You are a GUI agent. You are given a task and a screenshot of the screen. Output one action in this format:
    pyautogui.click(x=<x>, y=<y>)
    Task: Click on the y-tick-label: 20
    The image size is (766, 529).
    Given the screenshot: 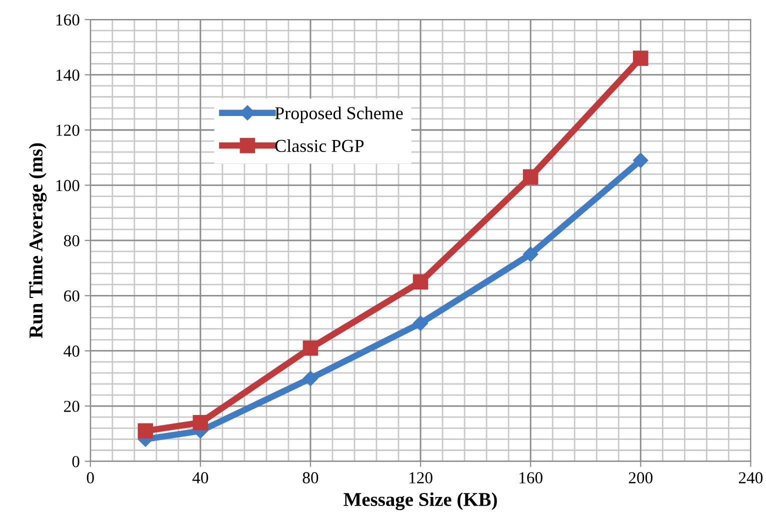 What is the action you would take?
    pyautogui.click(x=72, y=406)
    